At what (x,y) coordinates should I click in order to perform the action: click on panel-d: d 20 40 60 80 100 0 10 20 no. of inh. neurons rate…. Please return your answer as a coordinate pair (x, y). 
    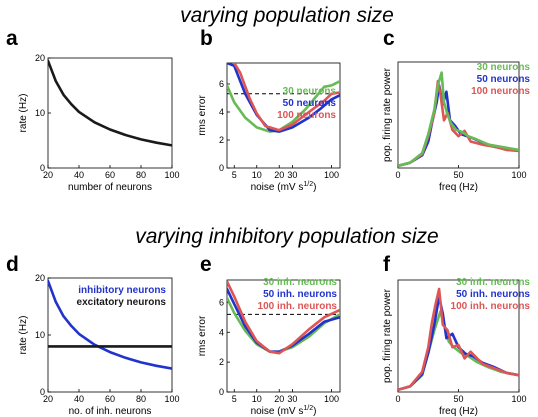
    Looking at the image, I should click on (93, 335).